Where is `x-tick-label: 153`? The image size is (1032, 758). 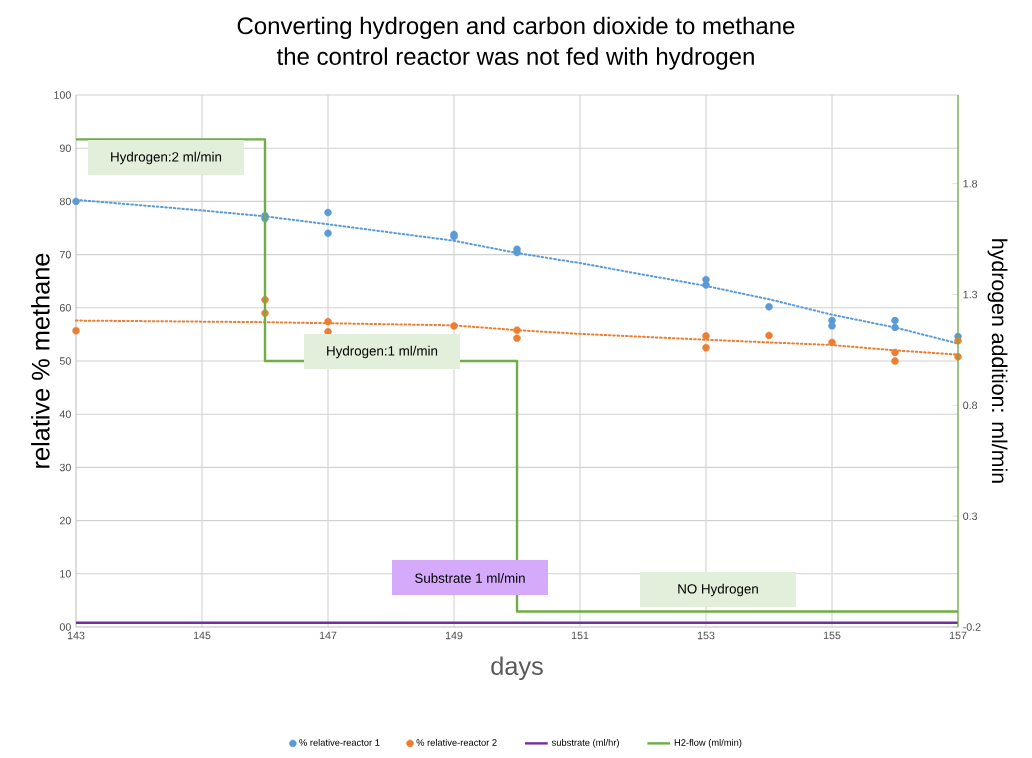 x-tick-label: 153 is located at coordinates (706, 635).